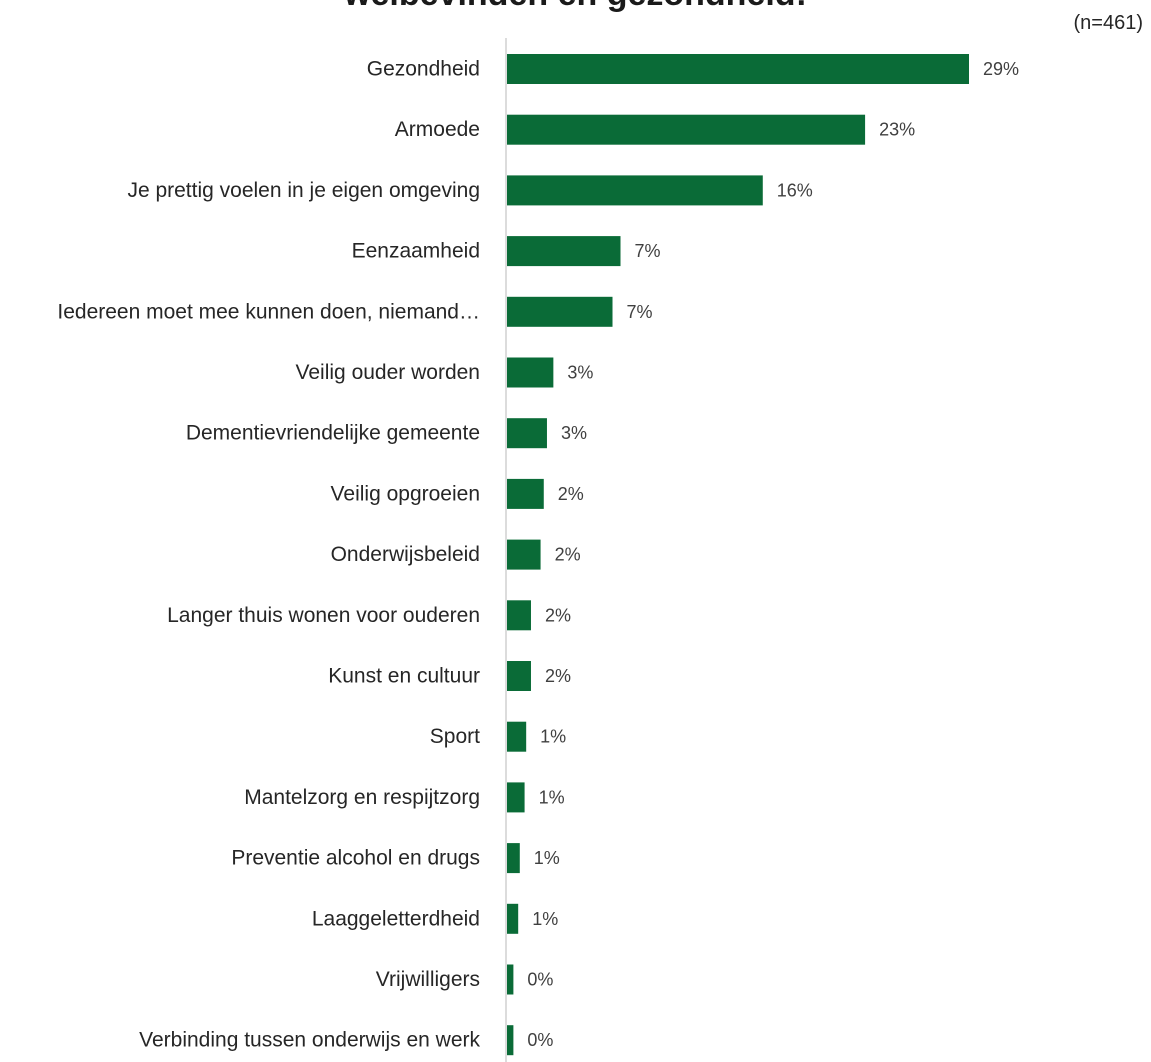 The height and width of the screenshot is (1062, 1151). Describe the element at coordinates (558, 615) in the screenshot. I see `value-label-10: 2%` at that location.